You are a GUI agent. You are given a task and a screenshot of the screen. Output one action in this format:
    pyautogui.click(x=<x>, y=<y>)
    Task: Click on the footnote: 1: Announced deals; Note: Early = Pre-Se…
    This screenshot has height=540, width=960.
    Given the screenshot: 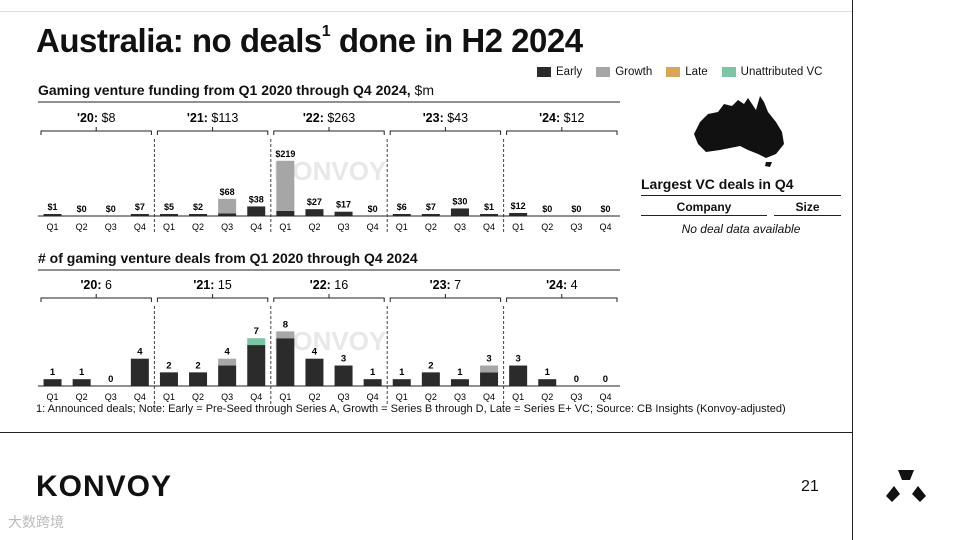 What is the action you would take?
    pyautogui.click(x=411, y=409)
    